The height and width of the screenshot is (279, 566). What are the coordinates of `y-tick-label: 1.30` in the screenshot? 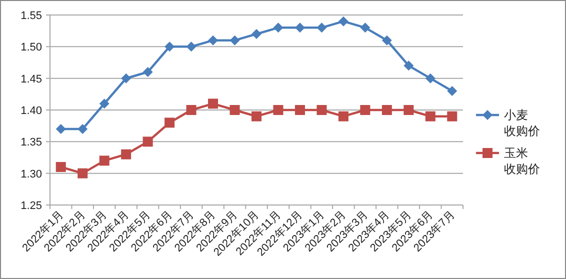 It's located at (31, 174).